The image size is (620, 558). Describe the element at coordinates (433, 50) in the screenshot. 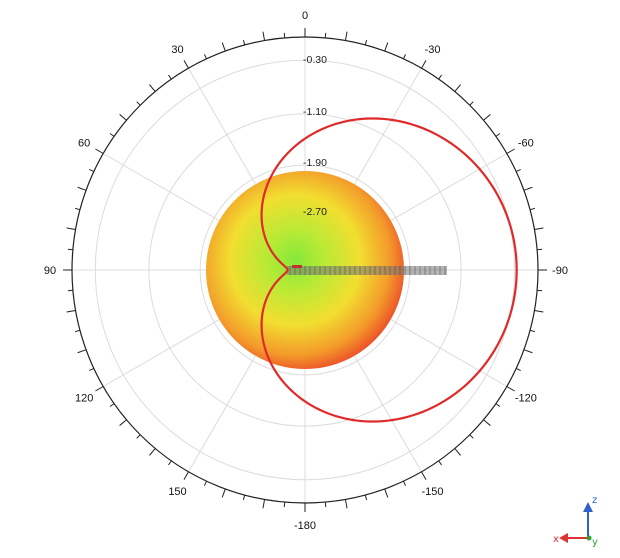

I see `angle-label: -30` at that location.